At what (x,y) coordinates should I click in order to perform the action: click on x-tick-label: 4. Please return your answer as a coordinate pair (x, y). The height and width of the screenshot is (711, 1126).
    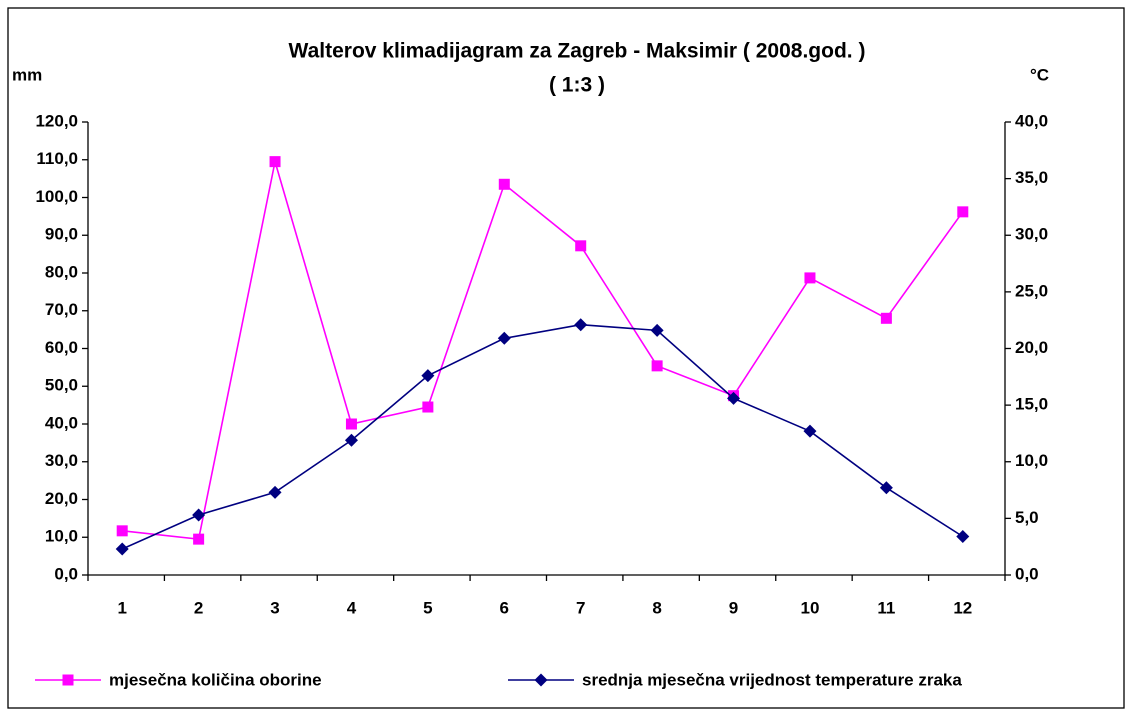
    Looking at the image, I should click on (352, 607).